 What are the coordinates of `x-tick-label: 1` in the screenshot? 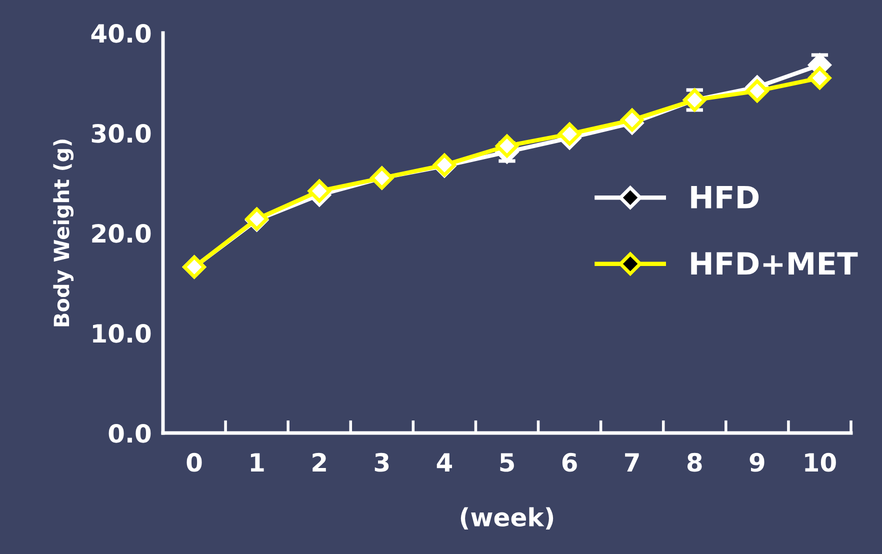 It's located at (257, 462).